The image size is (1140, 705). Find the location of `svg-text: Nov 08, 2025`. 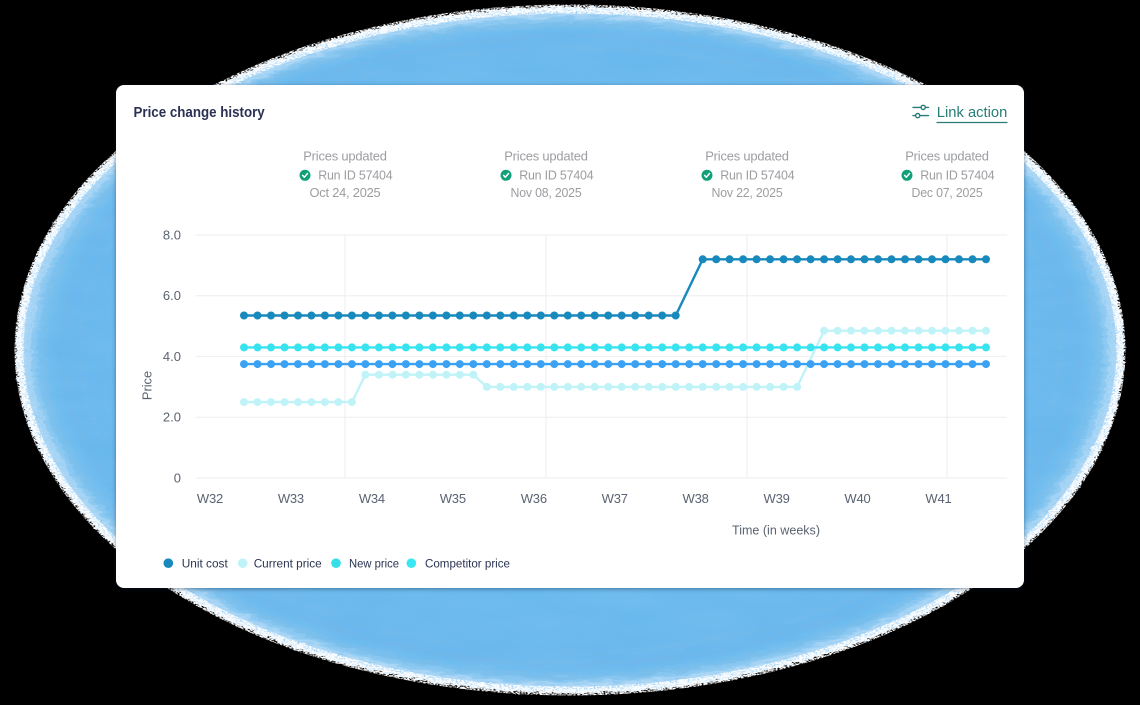

svg-text: Nov 08, 2025 is located at coordinates (546, 193).